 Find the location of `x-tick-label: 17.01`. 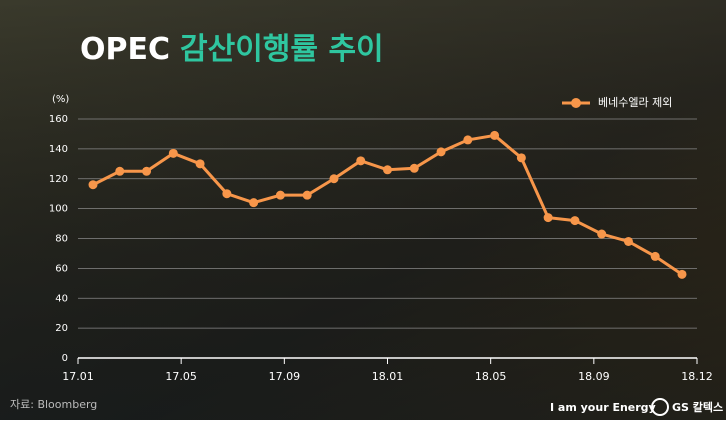

x-tick-label: 17.01 is located at coordinates (78, 376).